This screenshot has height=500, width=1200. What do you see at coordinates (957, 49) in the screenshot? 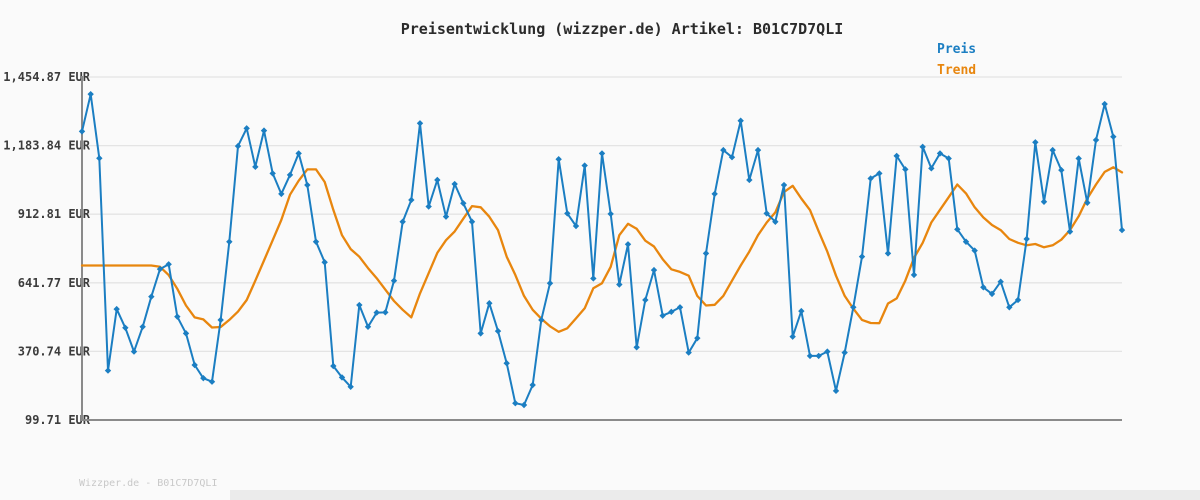
I see `legend-item-preis: Preis` at bounding box center [957, 49].